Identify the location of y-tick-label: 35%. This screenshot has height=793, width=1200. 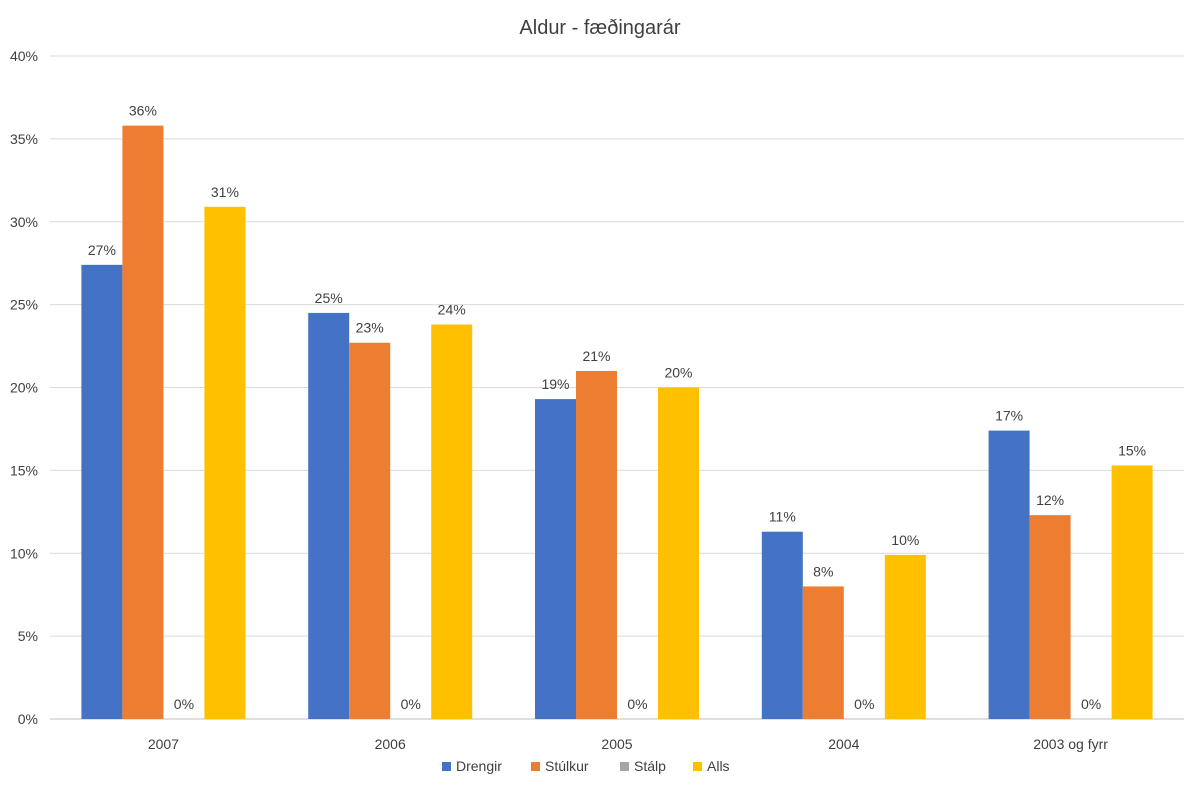
(24, 139).